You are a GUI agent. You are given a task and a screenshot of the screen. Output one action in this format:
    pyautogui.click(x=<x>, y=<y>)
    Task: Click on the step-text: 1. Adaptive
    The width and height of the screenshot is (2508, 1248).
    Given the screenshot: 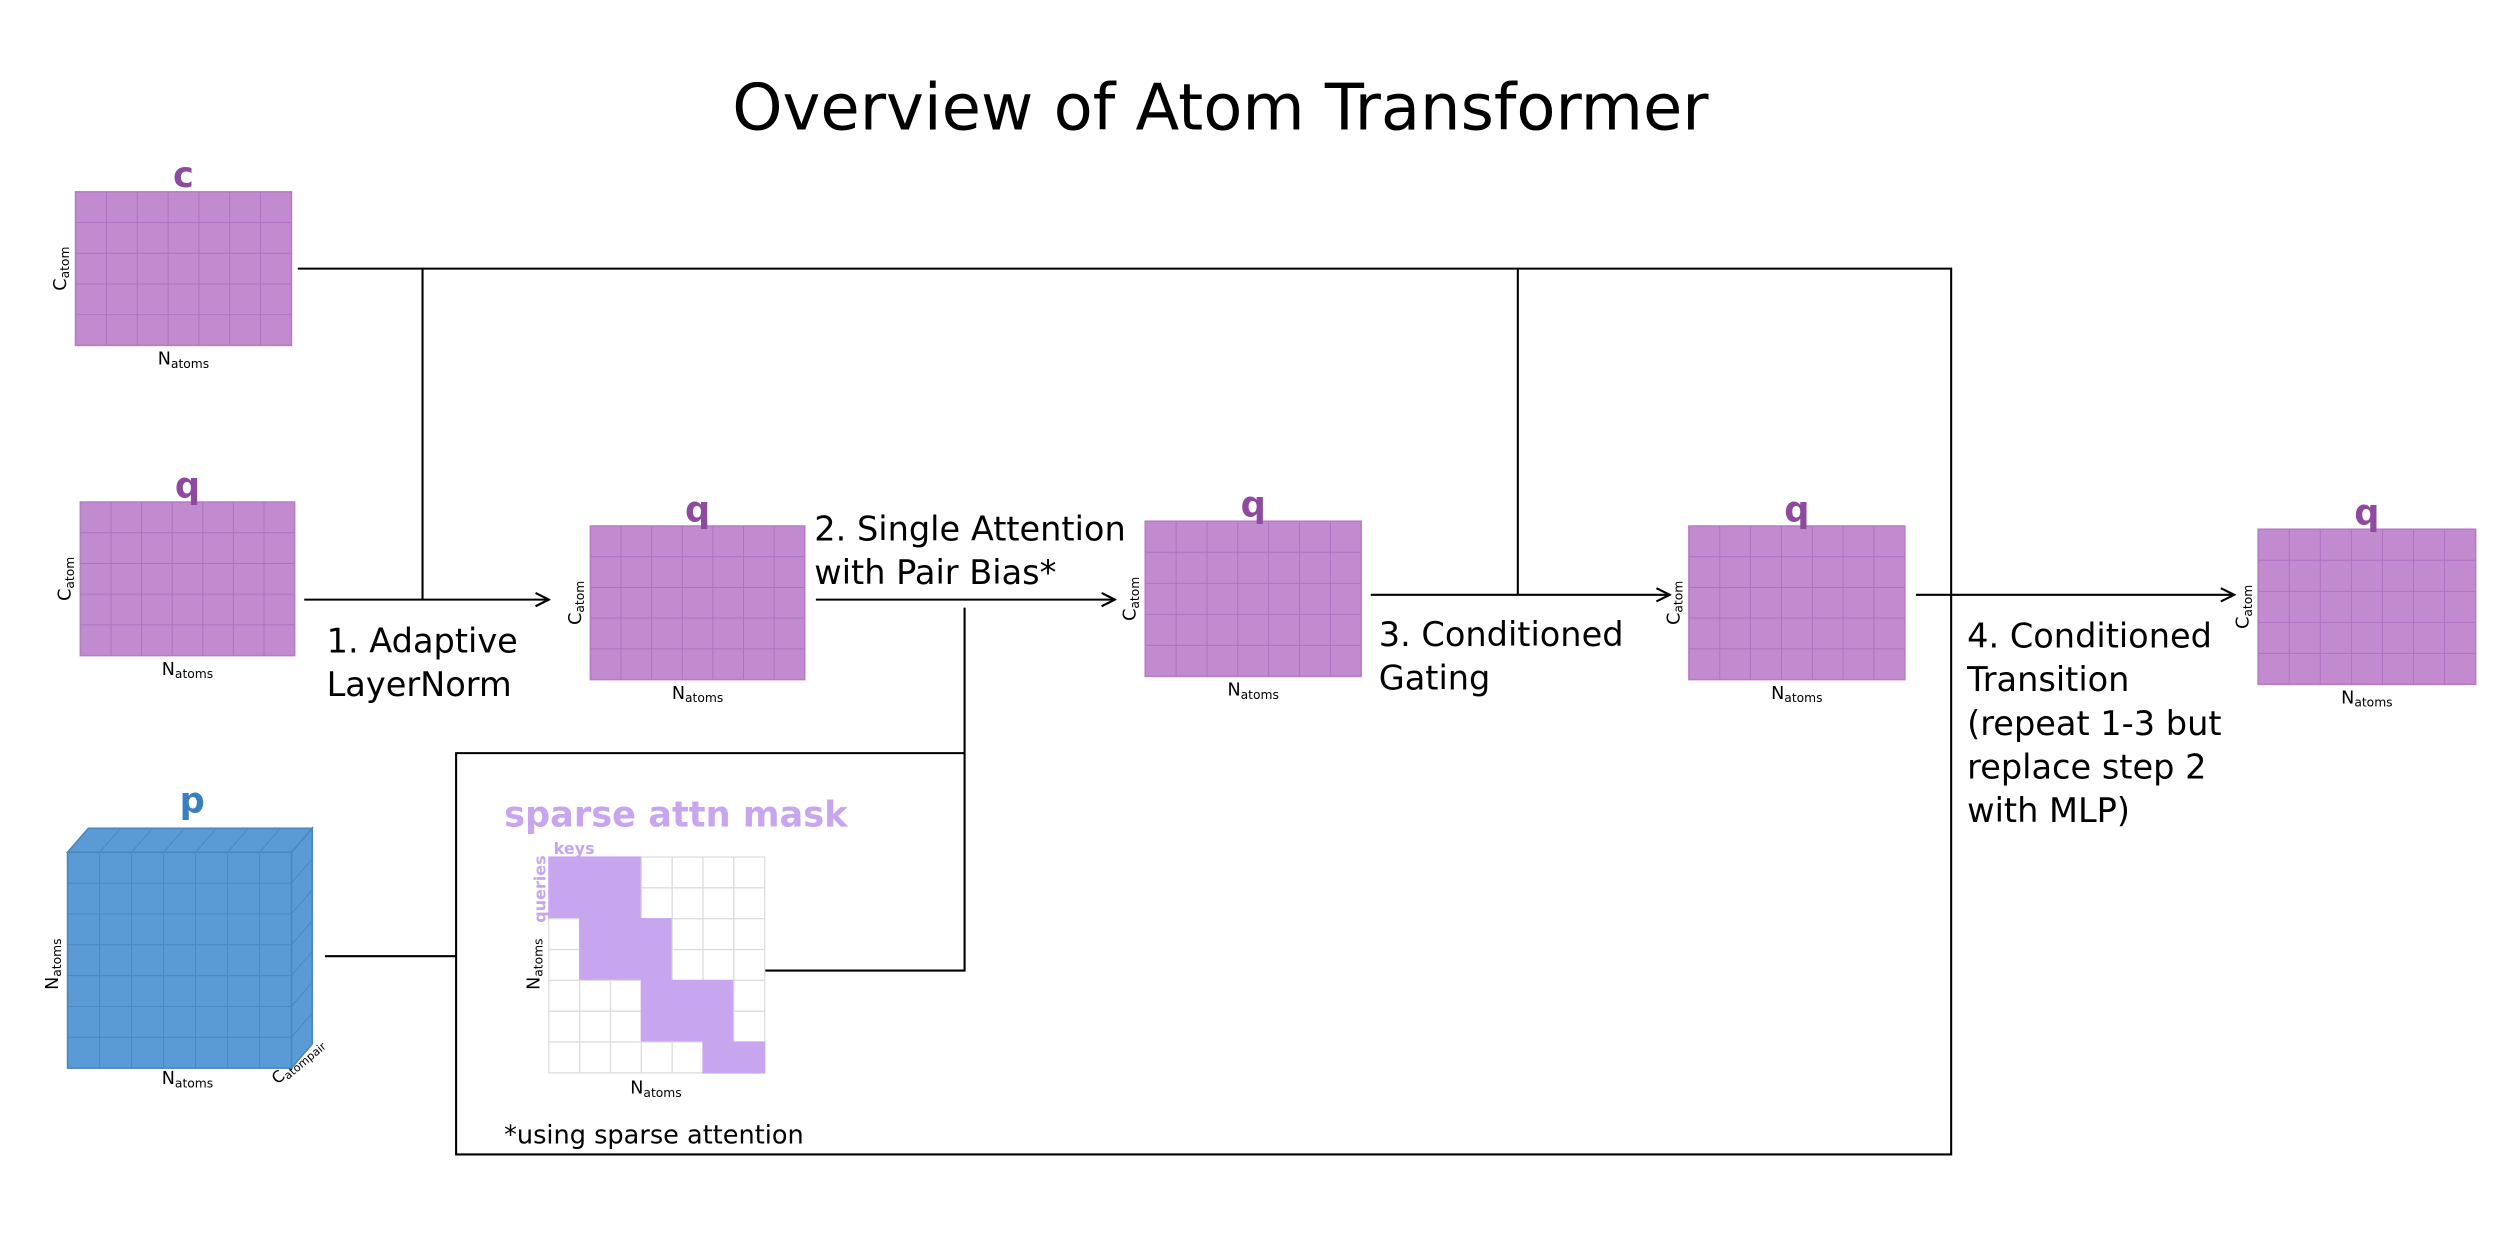 What is the action you would take?
    pyautogui.click(x=422, y=640)
    